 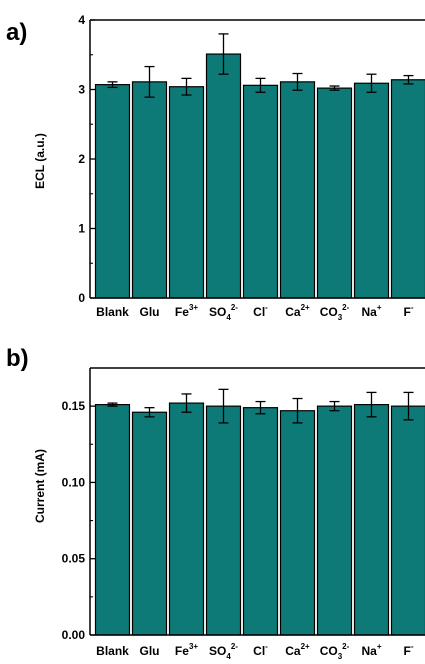 What do you see at coordinates (81, 159) in the screenshot?
I see `panel-a-y-tick-label: 2` at bounding box center [81, 159].